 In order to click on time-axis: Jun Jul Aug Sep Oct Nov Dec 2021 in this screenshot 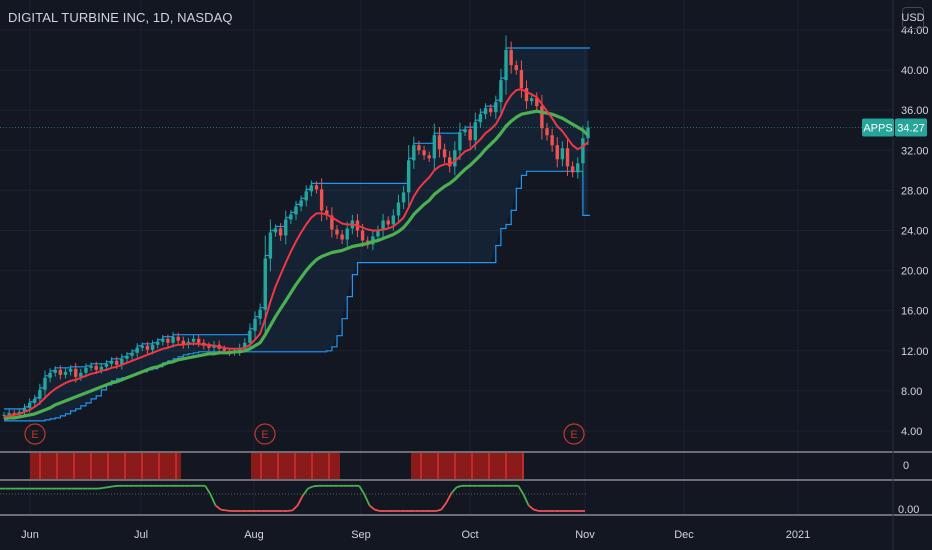, I will do `click(415, 535)`.